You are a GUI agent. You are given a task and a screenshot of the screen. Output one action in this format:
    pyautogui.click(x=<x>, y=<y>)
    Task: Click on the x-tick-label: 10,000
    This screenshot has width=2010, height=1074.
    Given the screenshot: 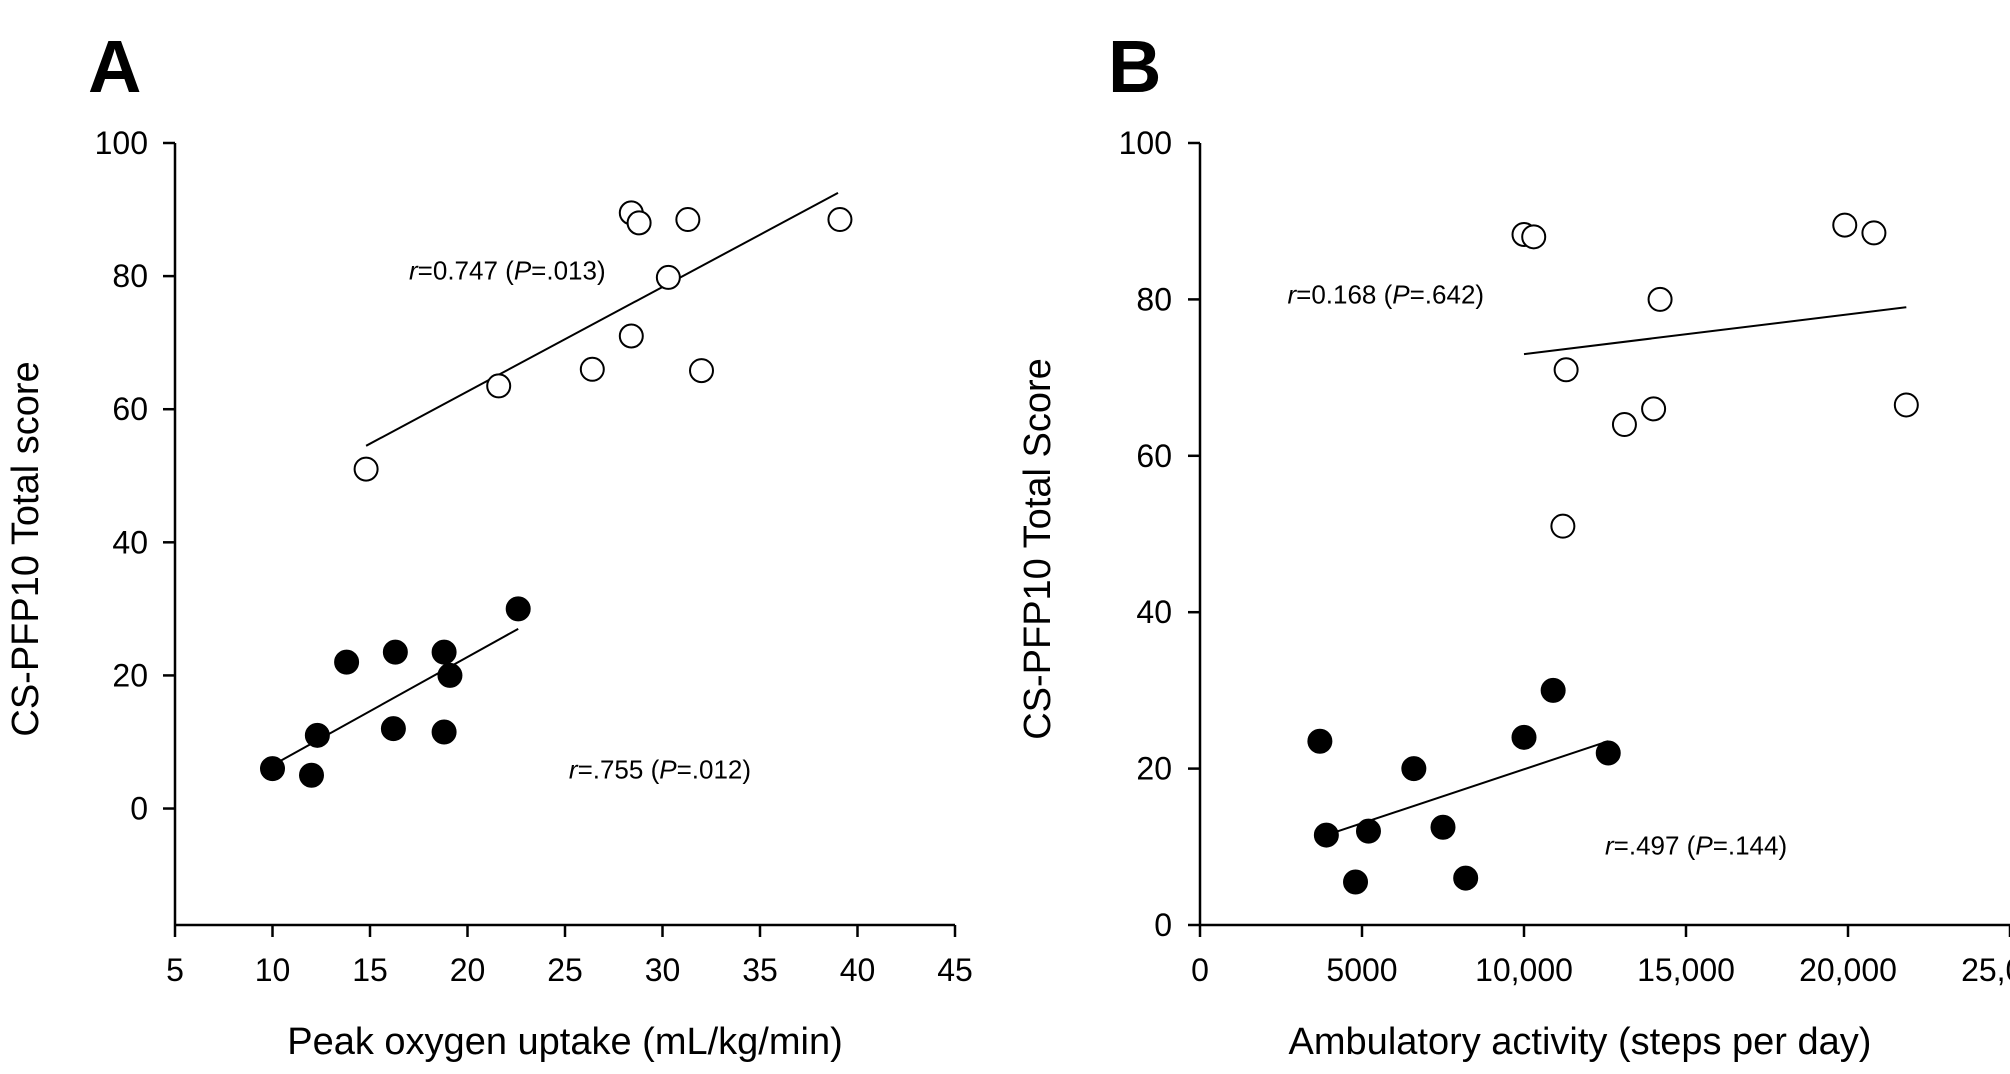 What is the action you would take?
    pyautogui.click(x=1524, y=970)
    